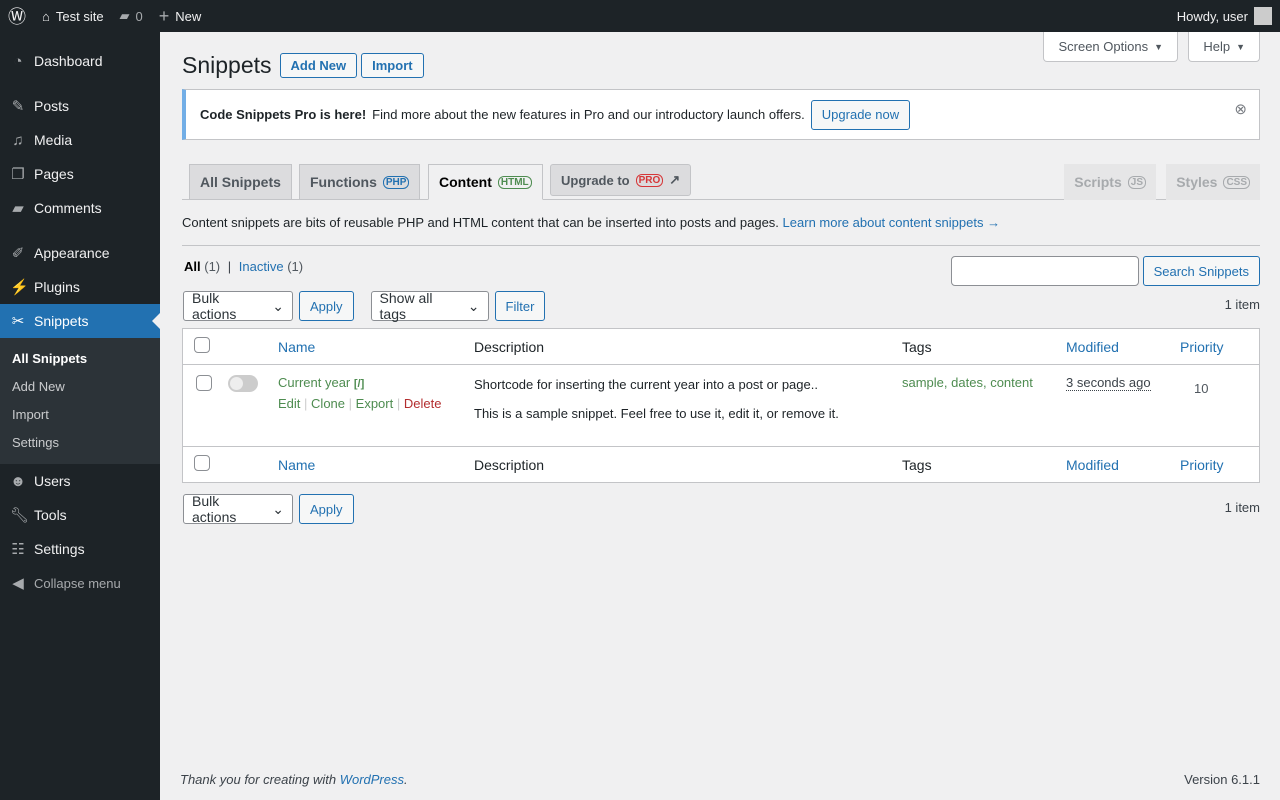 The height and width of the screenshot is (800, 1280). I want to click on plus-icon: +, so click(164, 15).